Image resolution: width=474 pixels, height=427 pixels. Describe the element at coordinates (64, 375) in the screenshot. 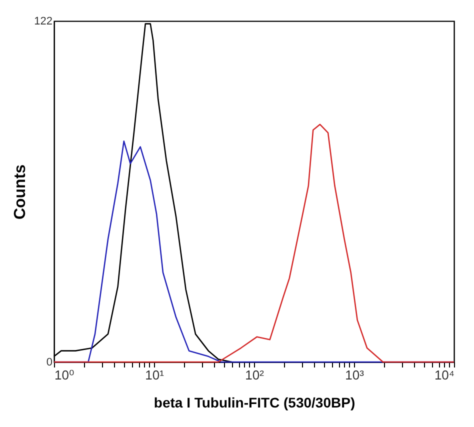

I see `x-tick-label: 10⁰` at that location.